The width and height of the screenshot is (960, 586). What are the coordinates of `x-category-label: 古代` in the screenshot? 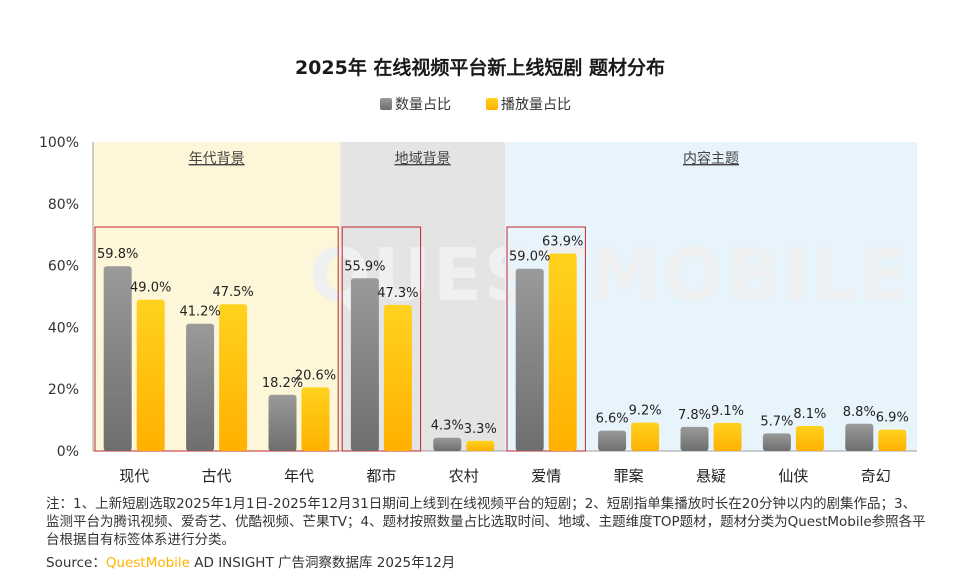 It's located at (217, 476).